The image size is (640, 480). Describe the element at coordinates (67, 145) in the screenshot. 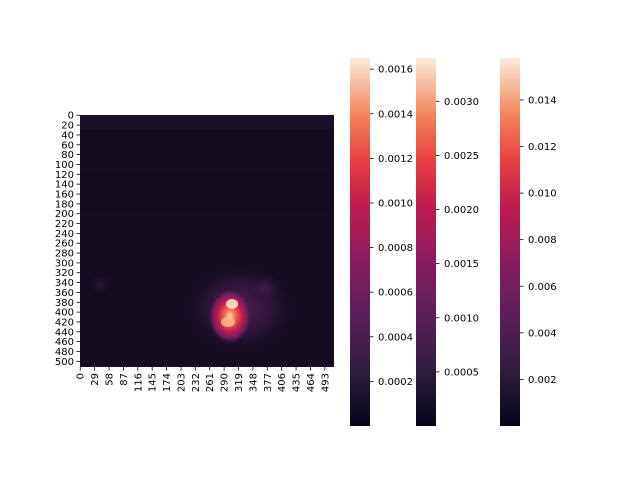

I see `y-tick-label: 60` at that location.